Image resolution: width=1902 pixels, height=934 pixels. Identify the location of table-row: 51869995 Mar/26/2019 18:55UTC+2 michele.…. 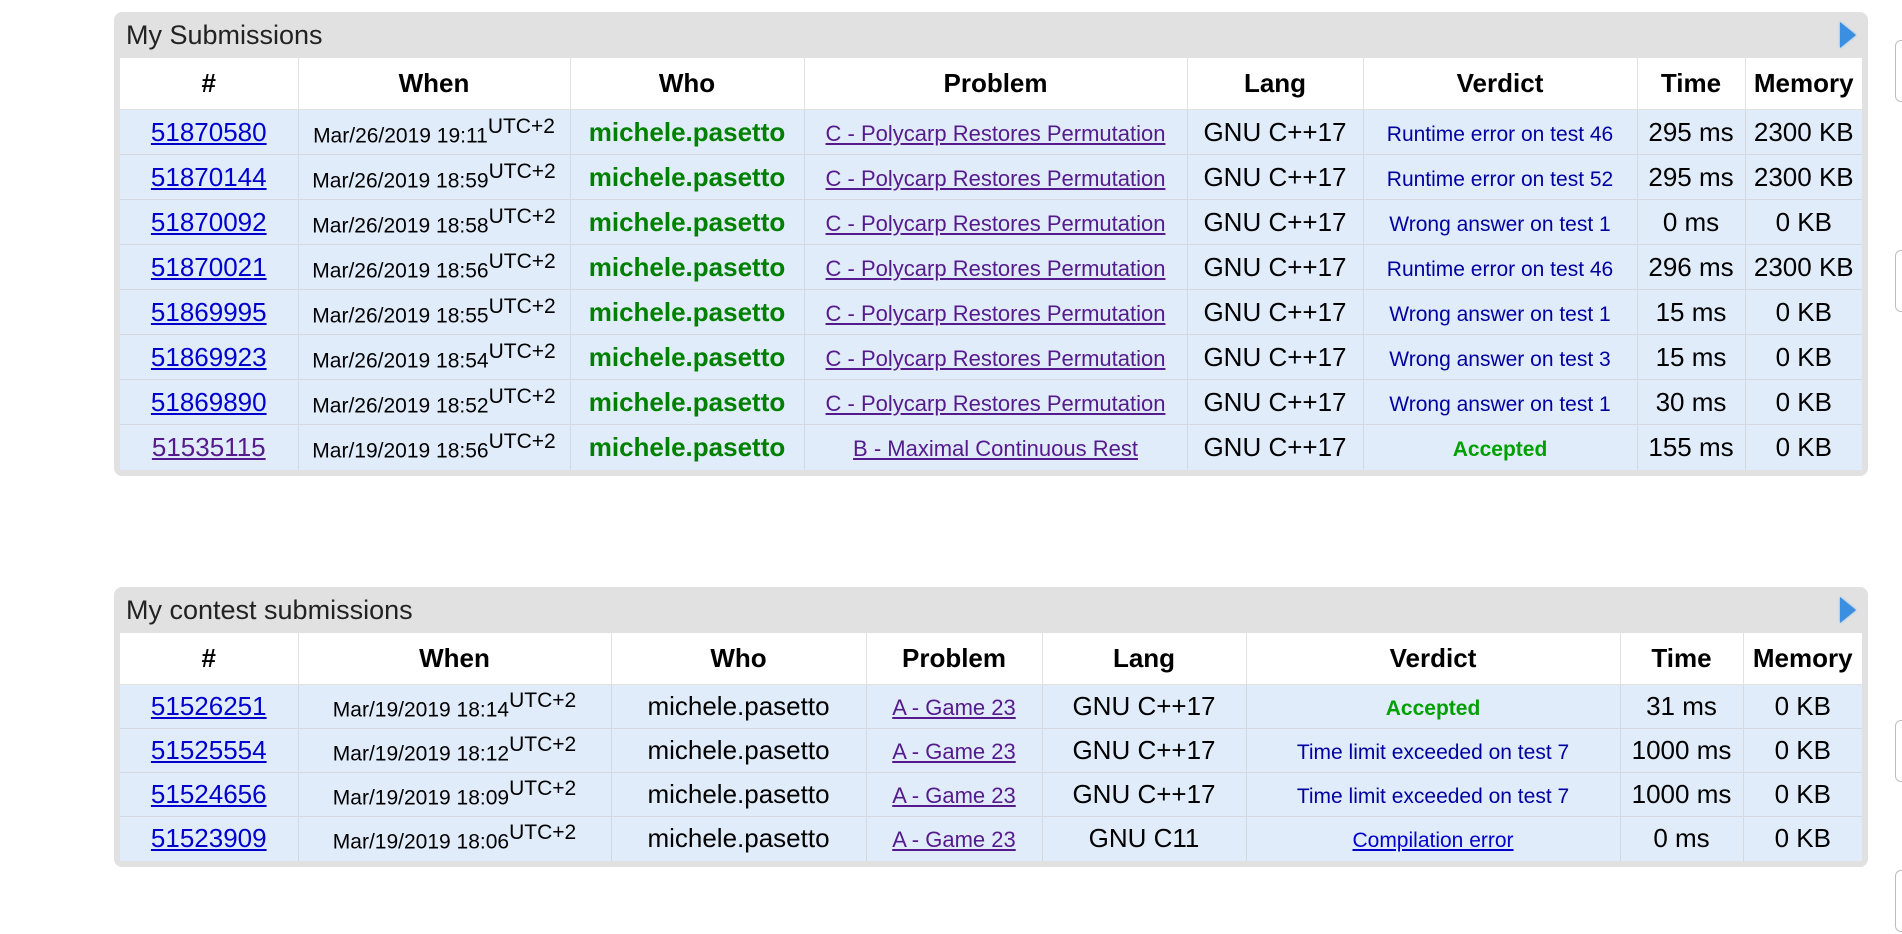
(991, 312).